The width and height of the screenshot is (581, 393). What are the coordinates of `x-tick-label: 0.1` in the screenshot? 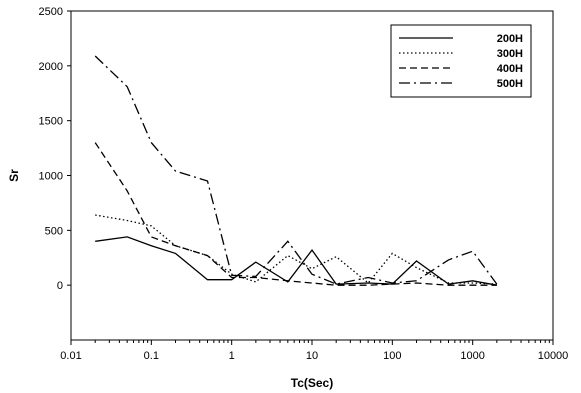 It's located at (151, 356).